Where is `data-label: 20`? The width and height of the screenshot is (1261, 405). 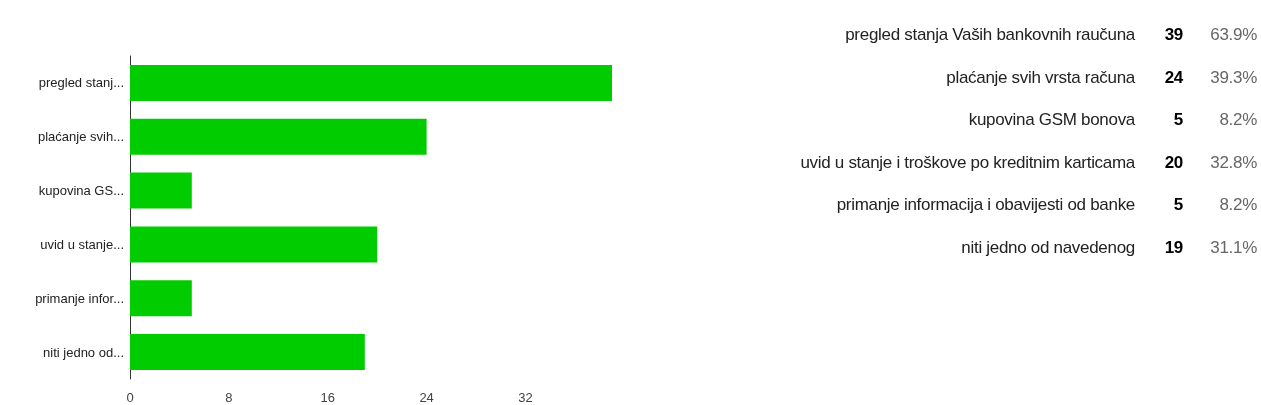 data-label: 20 is located at coordinates (1173, 162).